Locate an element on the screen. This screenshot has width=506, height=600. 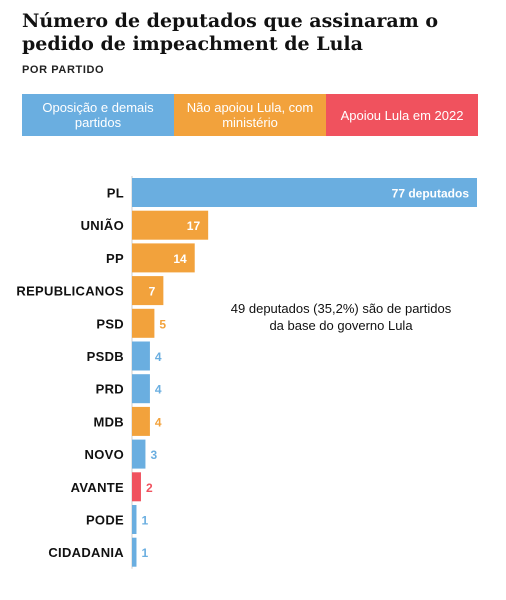
value-label: 14 is located at coordinates (180, 259).